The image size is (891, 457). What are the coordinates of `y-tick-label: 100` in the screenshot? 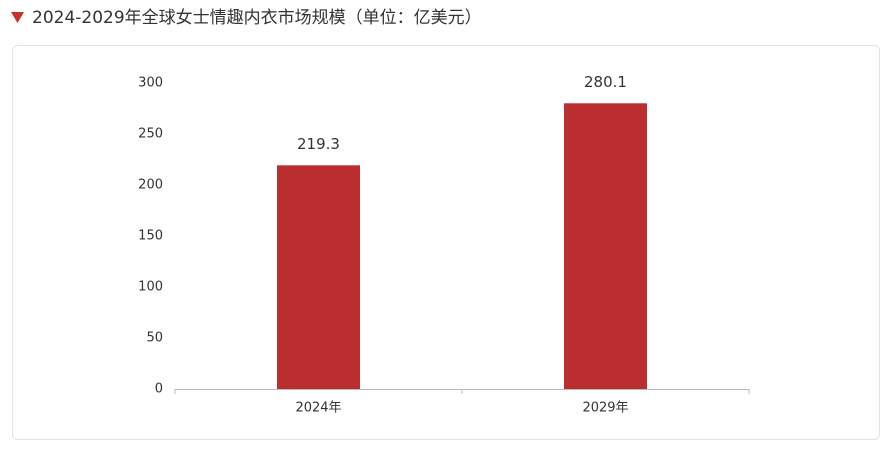 It's located at (150, 287).